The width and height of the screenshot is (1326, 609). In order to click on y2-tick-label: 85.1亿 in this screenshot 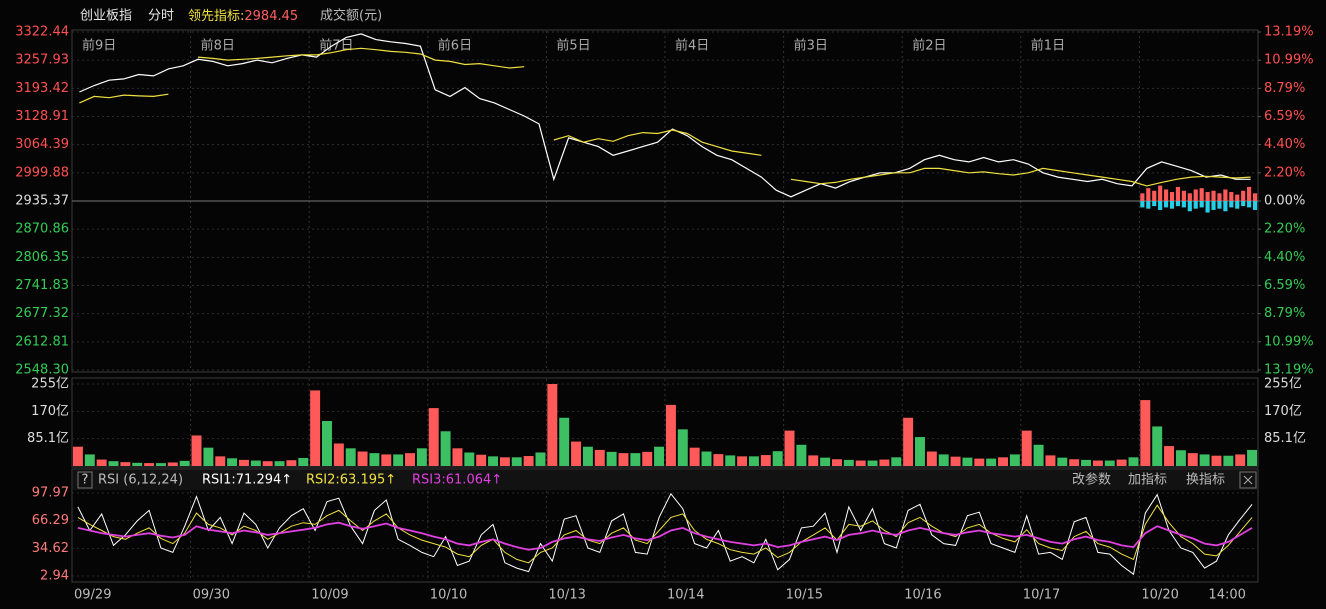, I will do `click(1285, 438)`.